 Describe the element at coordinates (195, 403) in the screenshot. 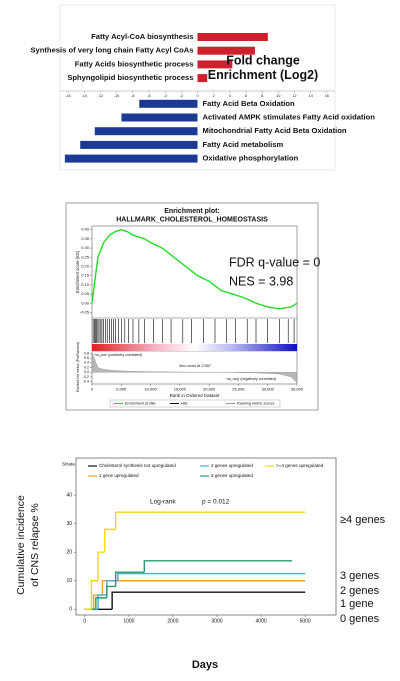

I see `legend-box` at that location.